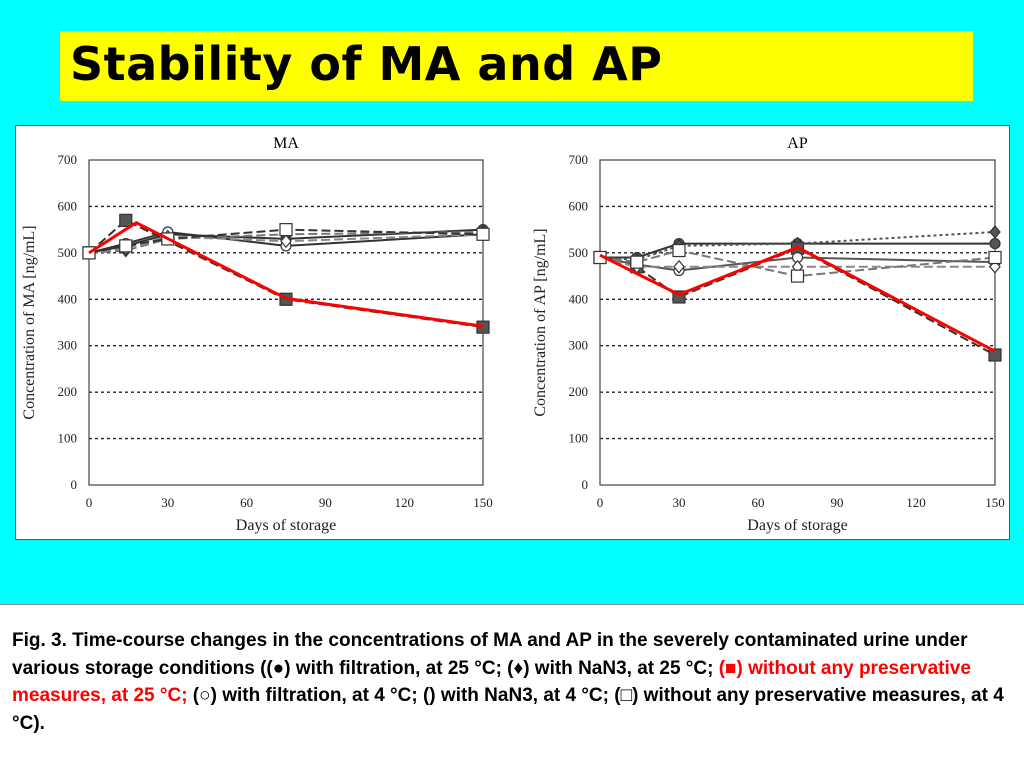 The width and height of the screenshot is (1024, 769). Describe the element at coordinates (540, 322) in the screenshot. I see `y-axis-label: Concentration of AP [ng/mL]` at that location.